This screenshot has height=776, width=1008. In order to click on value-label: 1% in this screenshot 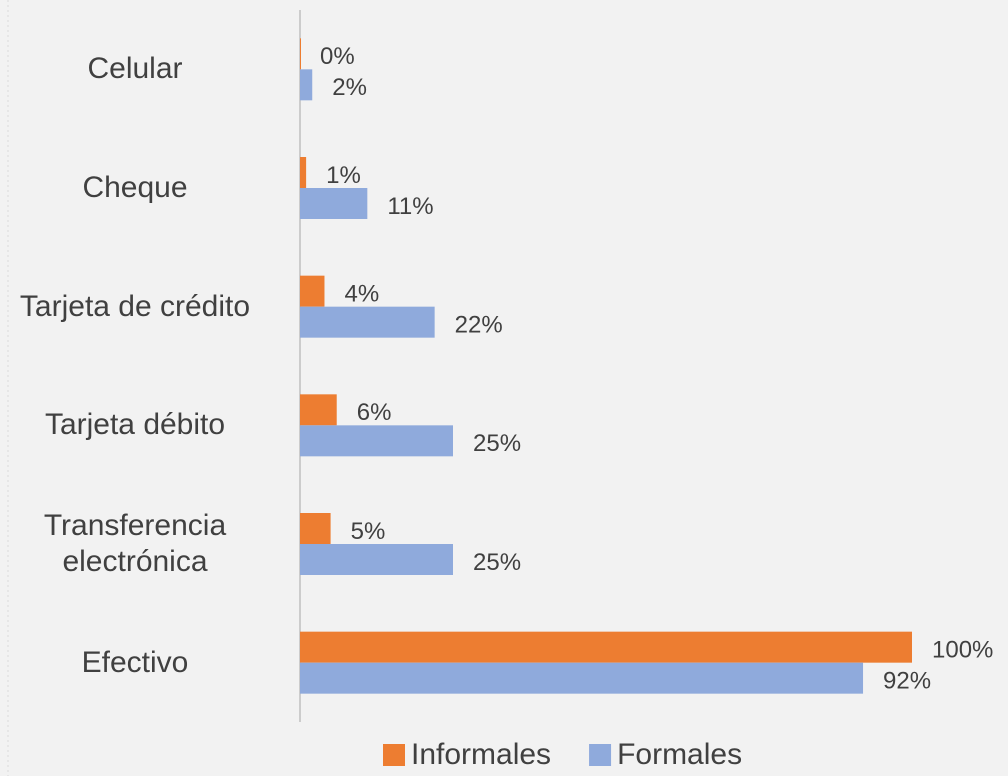, I will do `click(343, 175)`.